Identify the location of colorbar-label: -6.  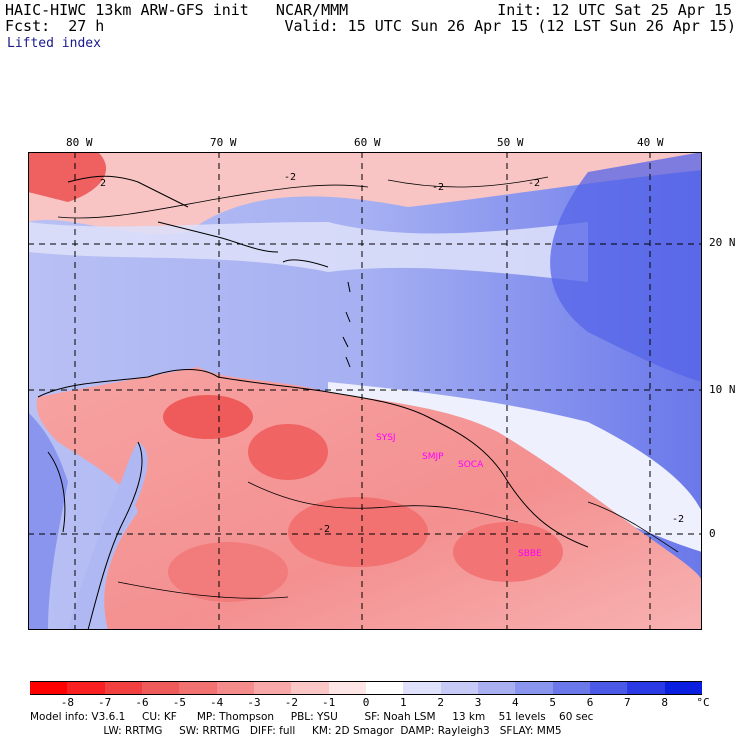
(142, 702).